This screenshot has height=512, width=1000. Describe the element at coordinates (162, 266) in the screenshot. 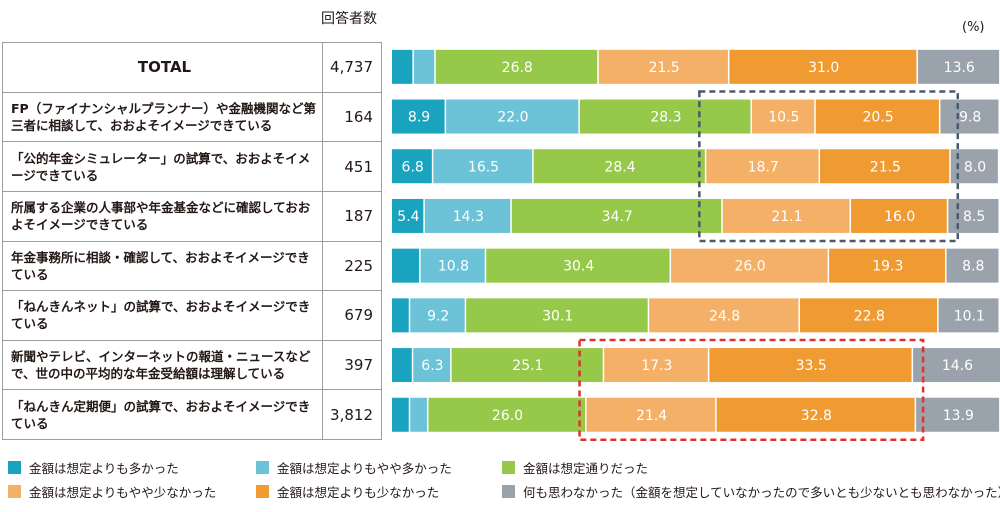

I see `row-label: 年金事務所に相談・確認して、おおよそイメージできている` at that location.